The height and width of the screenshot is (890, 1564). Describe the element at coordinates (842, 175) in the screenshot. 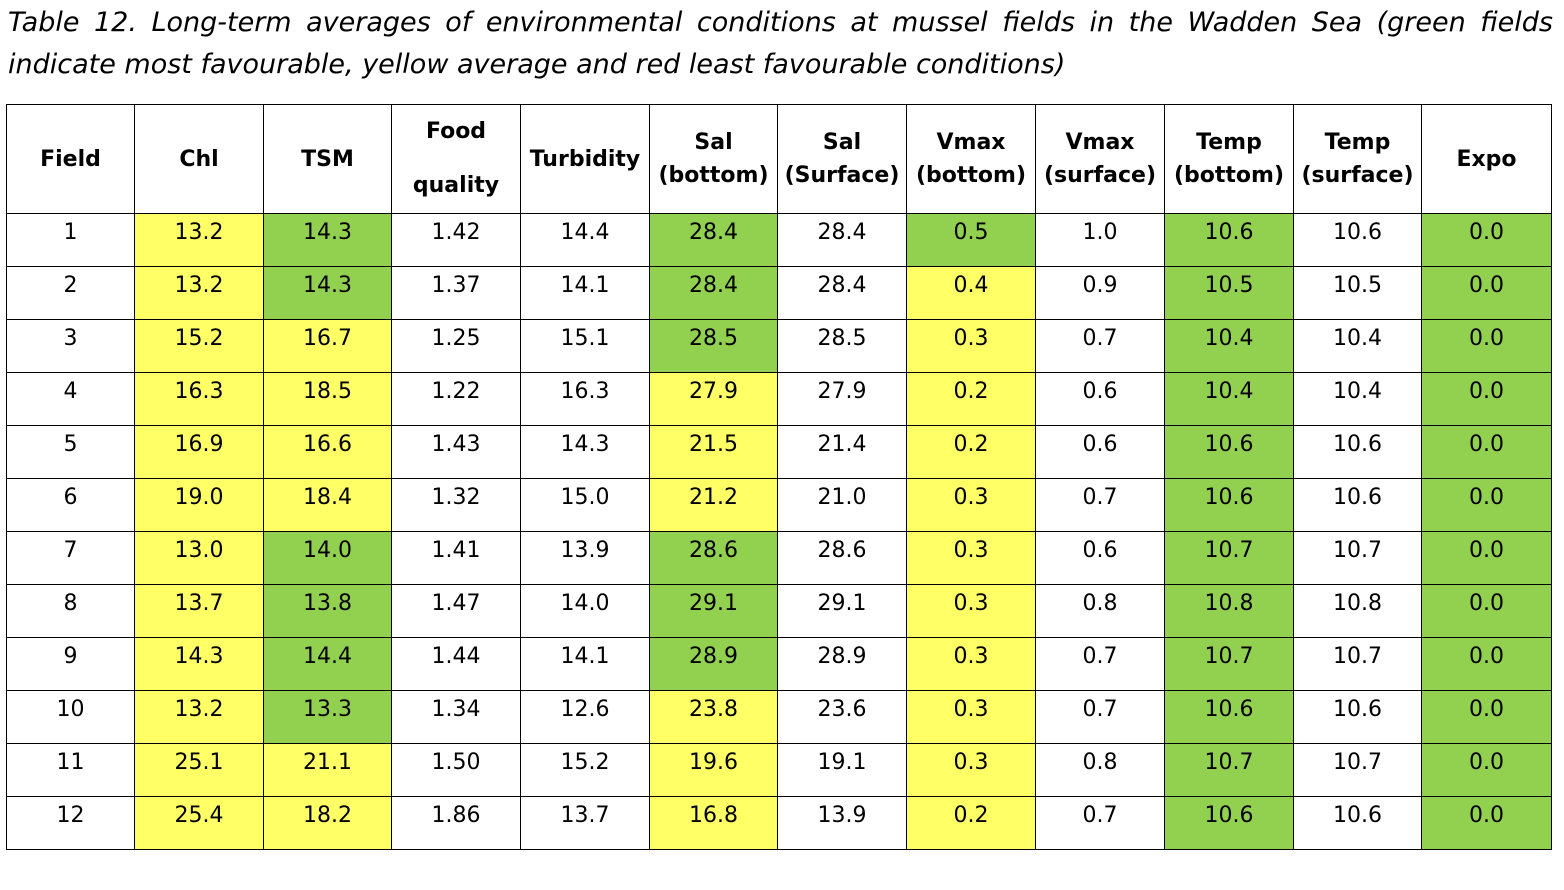

I see `column-header-text: (Surface)` at that location.